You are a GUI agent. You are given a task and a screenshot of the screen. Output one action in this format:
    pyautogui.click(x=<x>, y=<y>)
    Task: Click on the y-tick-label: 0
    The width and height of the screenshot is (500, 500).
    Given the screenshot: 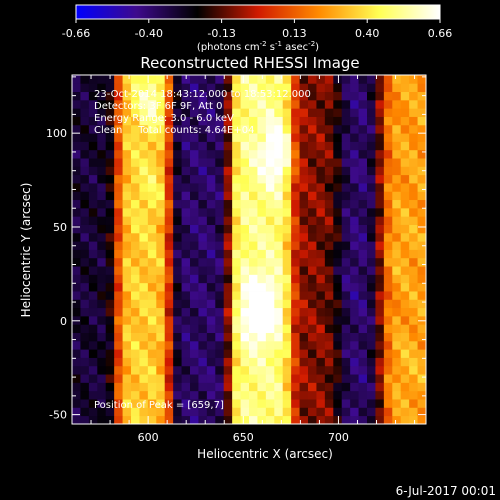 What is the action you would take?
    pyautogui.click(x=63, y=321)
    